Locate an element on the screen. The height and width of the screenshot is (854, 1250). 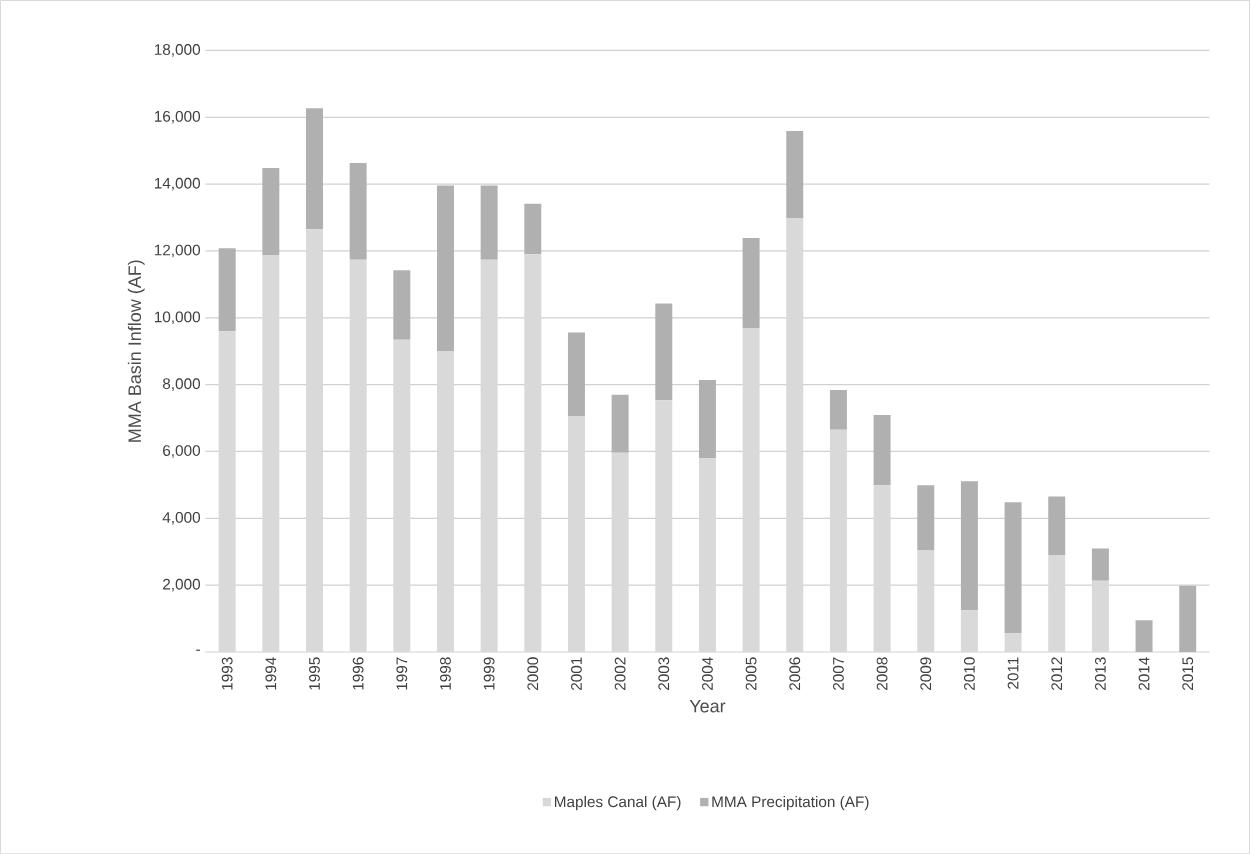
y-tick-label: 4,000 is located at coordinates (181, 518).